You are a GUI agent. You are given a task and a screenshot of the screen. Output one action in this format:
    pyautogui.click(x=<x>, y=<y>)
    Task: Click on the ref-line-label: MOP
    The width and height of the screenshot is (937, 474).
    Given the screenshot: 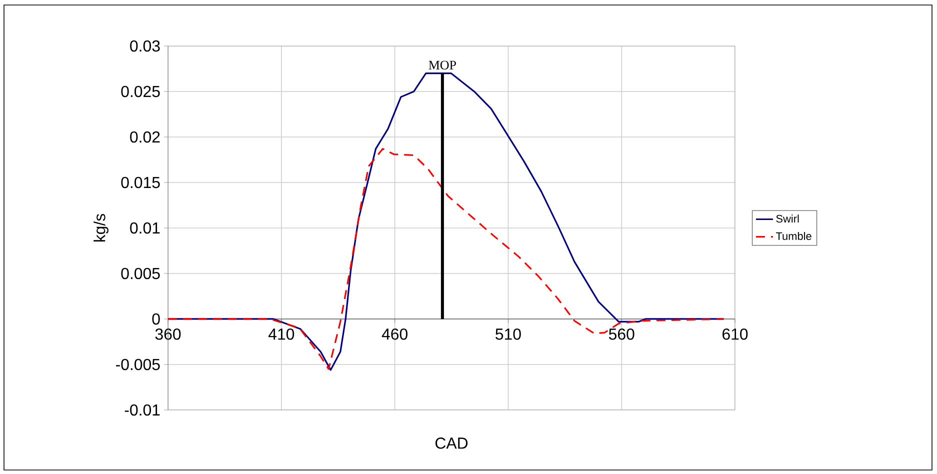 What is the action you would take?
    pyautogui.click(x=442, y=65)
    